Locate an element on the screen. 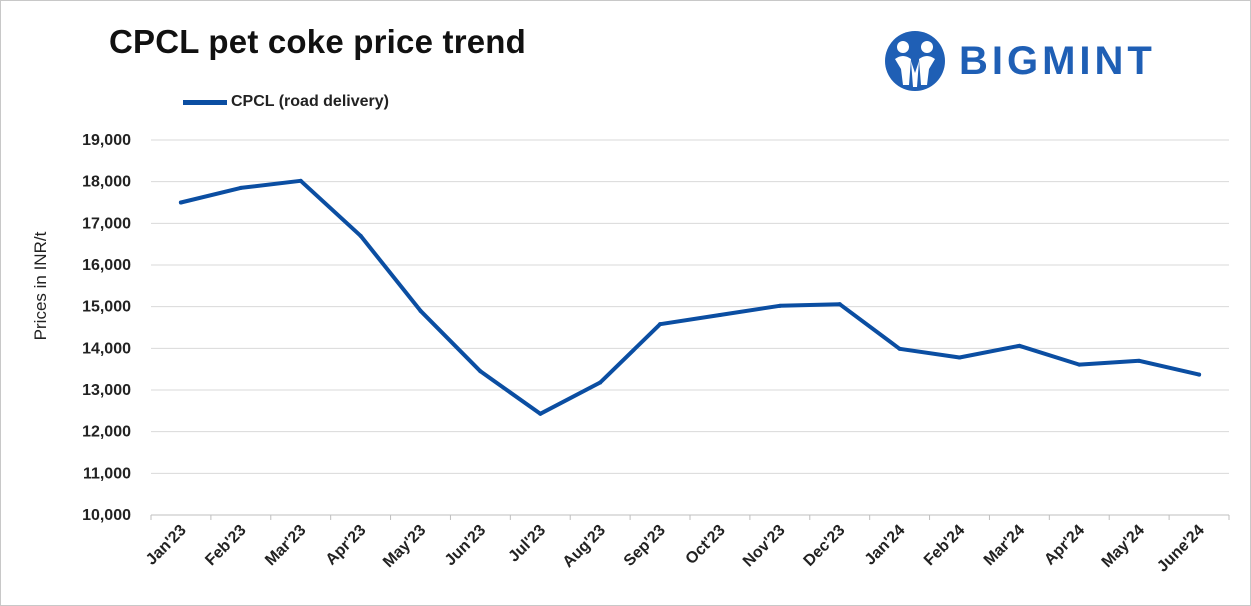 This screenshot has height=606, width=1251. bigmint-logo: BIGMINT is located at coordinates (1038, 61).